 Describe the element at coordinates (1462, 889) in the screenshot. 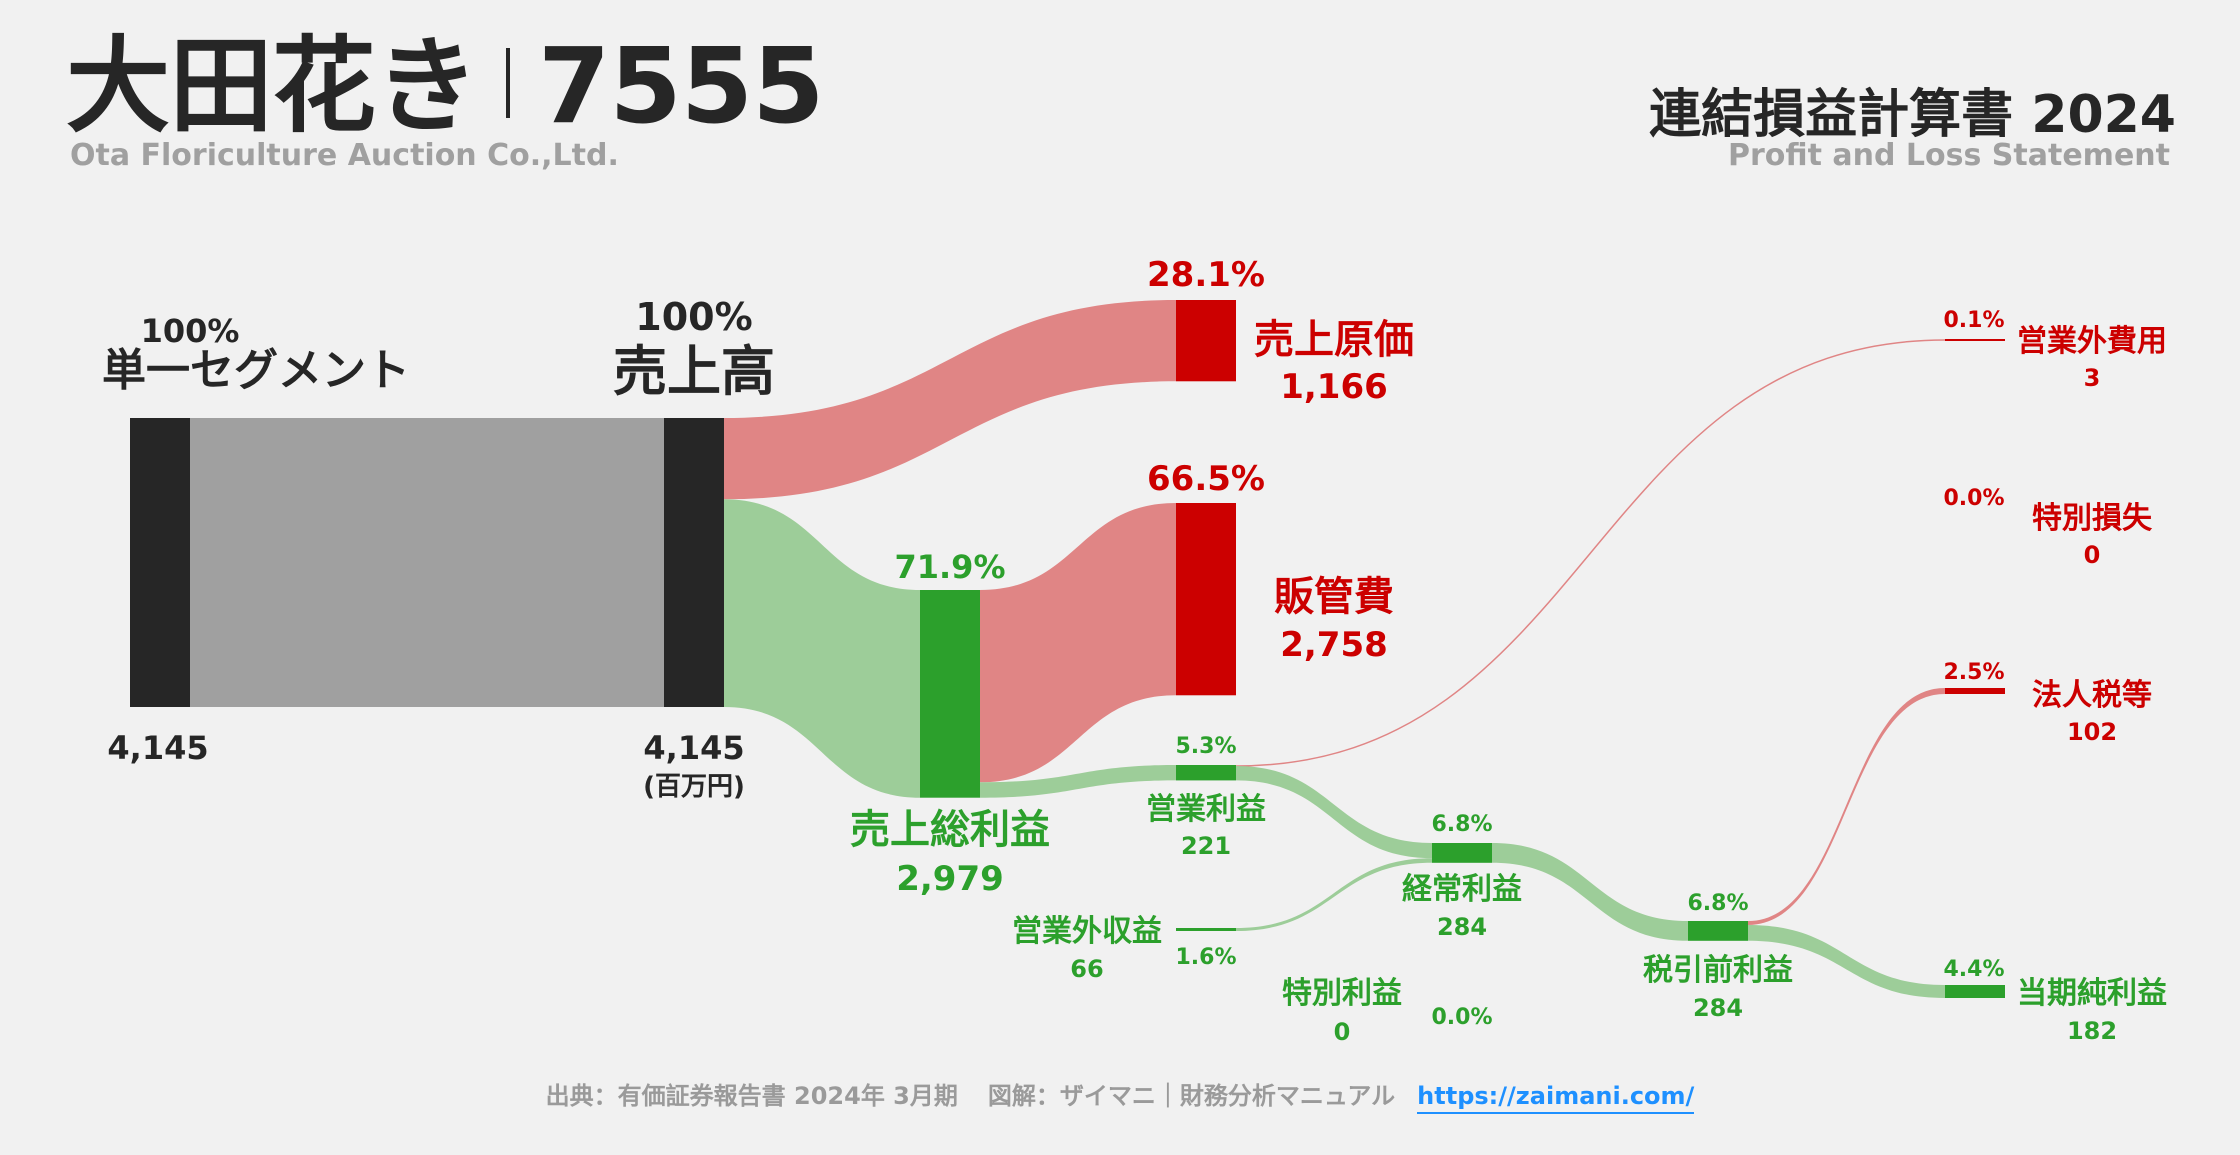

I see `node-label-ordinary: 経常利益` at that location.